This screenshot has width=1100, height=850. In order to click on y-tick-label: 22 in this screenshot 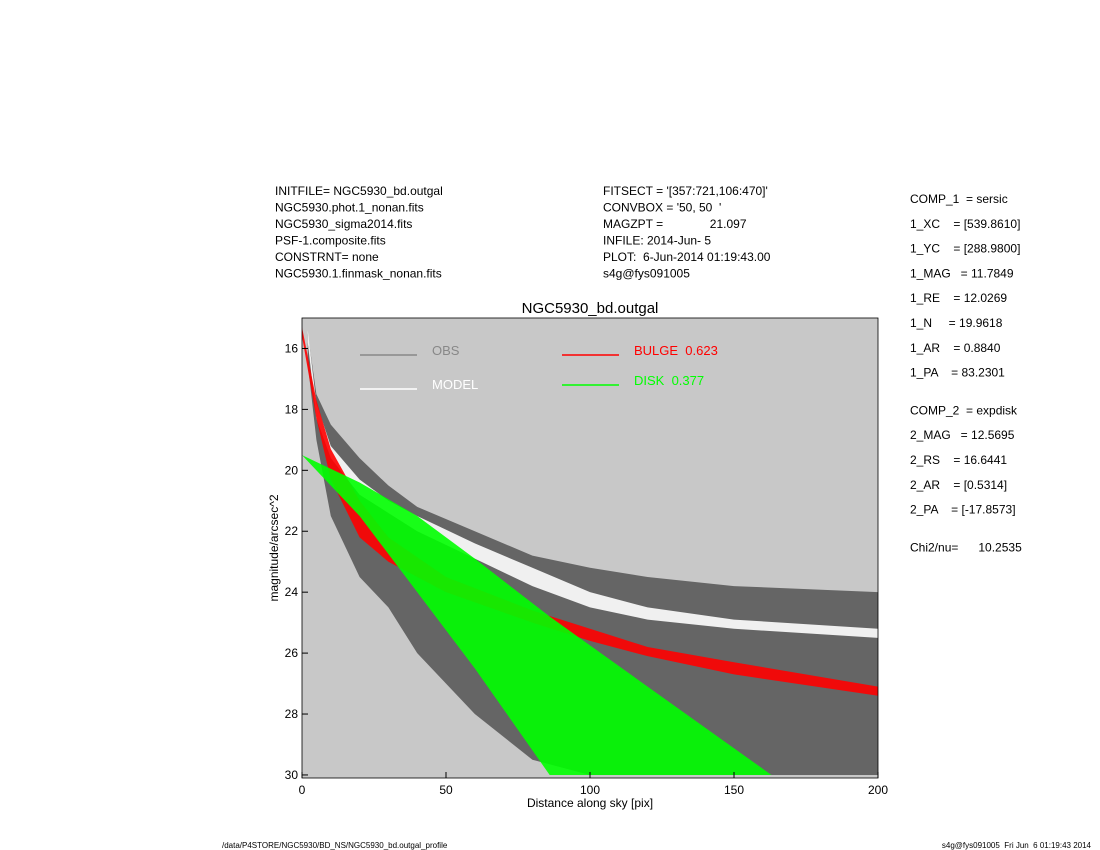, I will do `click(292, 531)`.